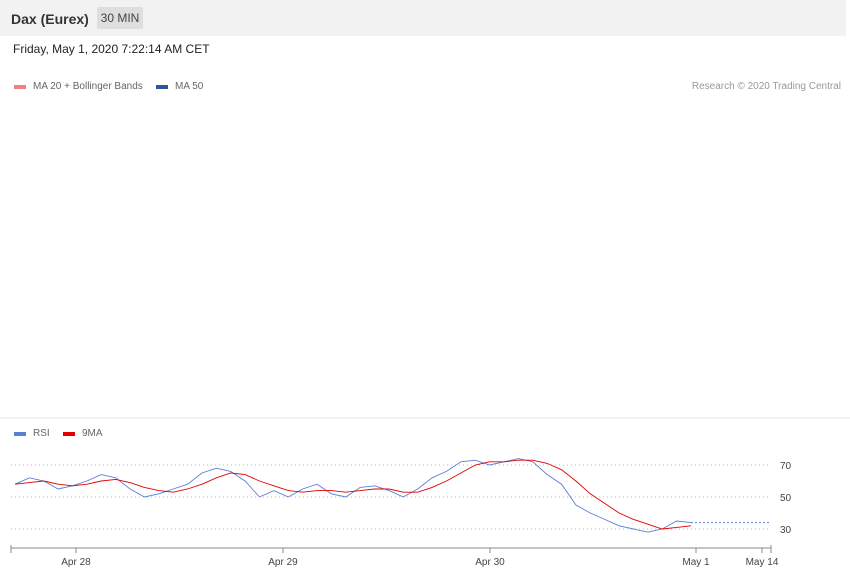 This screenshot has height=576, width=850. I want to click on legend-rsi-label: RSI, so click(41, 433).